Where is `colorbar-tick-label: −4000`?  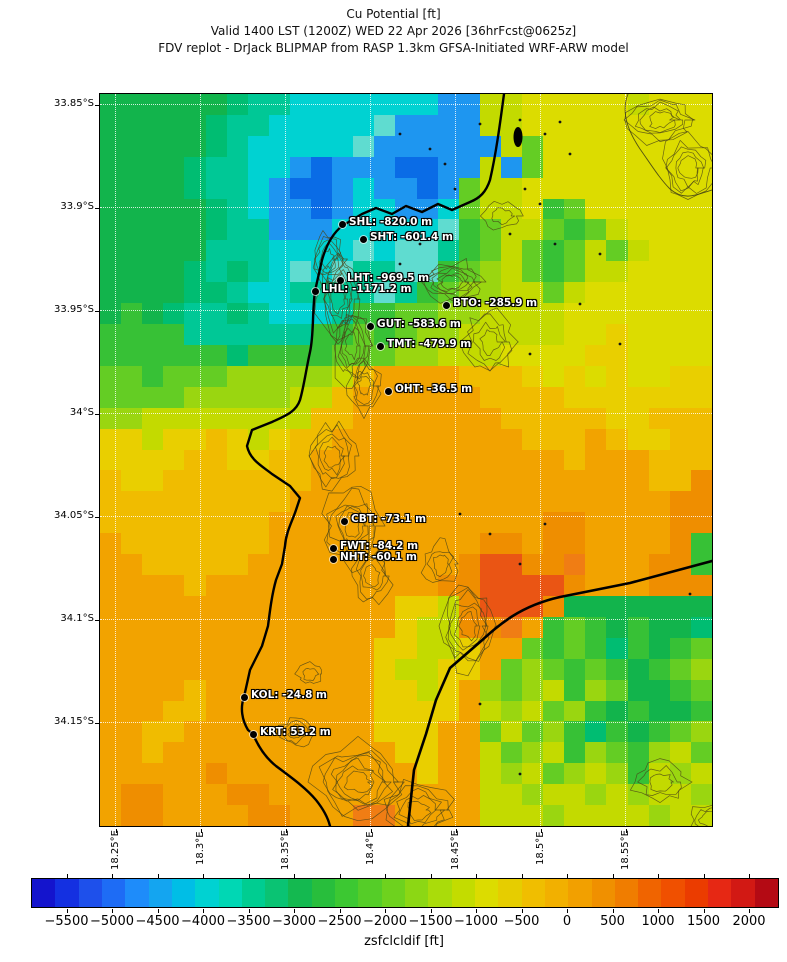 colorbar-tick-label: −4000 is located at coordinates (203, 921).